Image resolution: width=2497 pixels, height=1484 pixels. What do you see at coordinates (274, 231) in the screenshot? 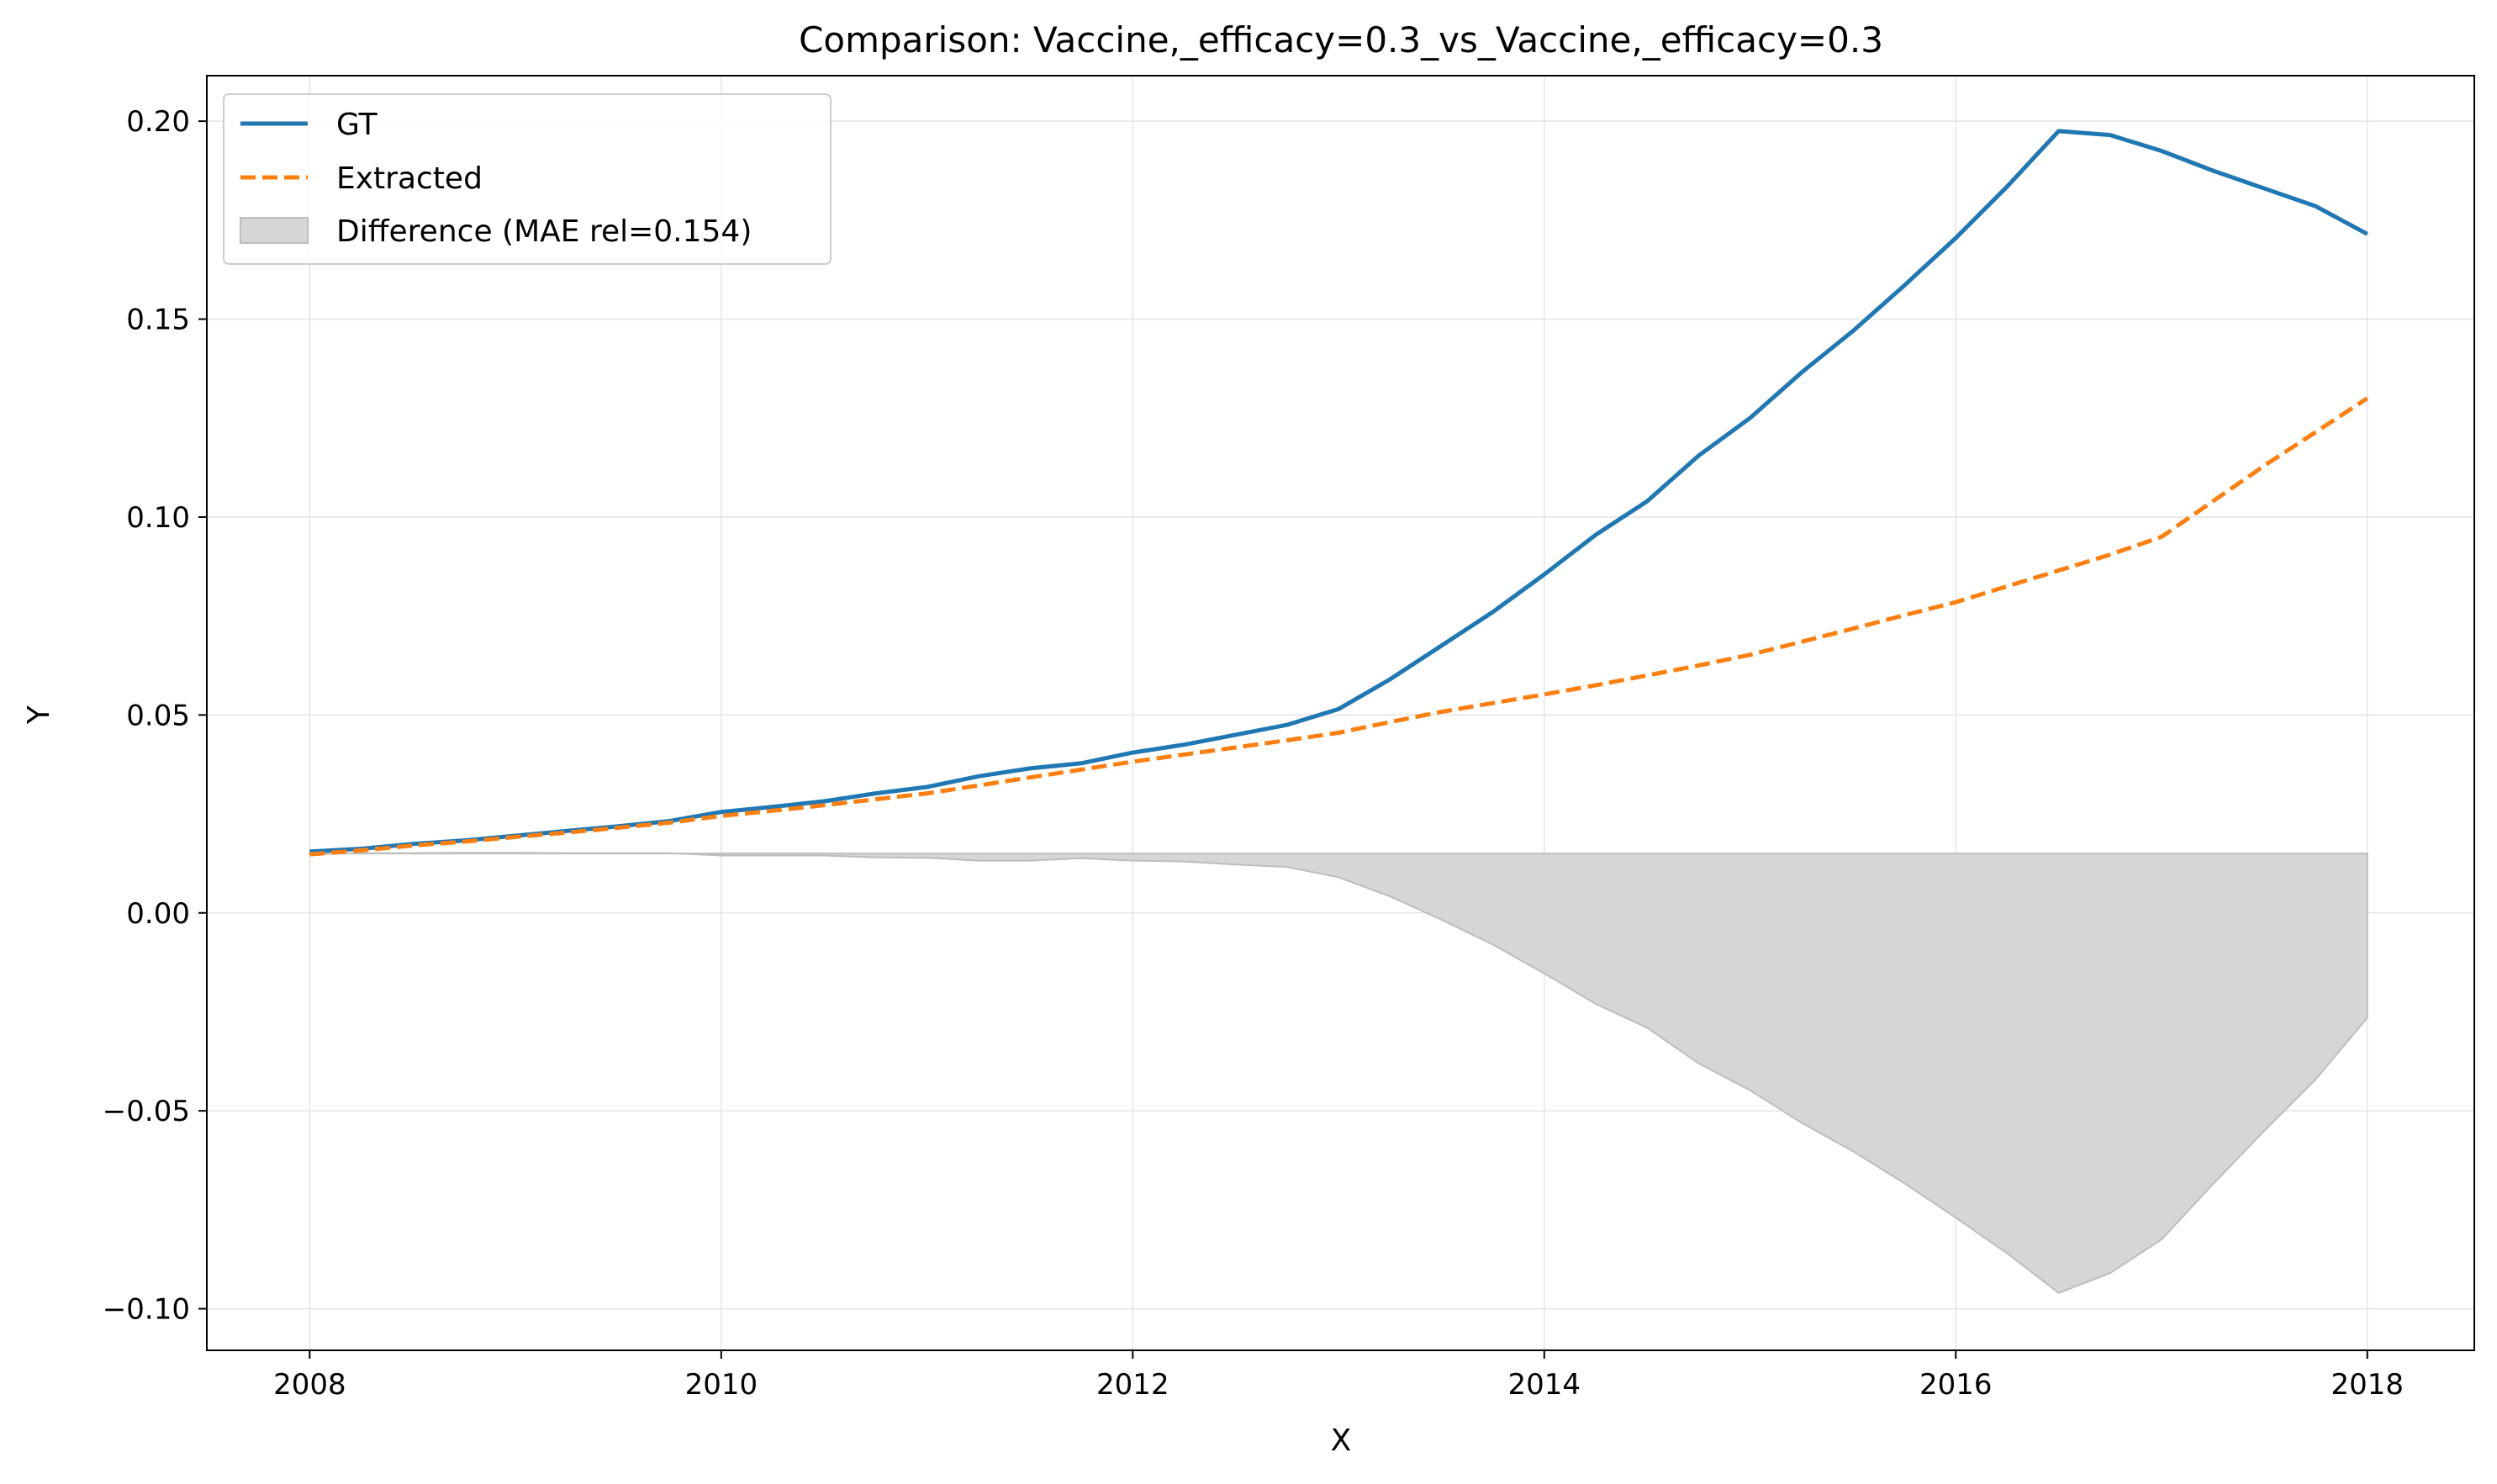
I see `legend-difference-swatch` at bounding box center [274, 231].